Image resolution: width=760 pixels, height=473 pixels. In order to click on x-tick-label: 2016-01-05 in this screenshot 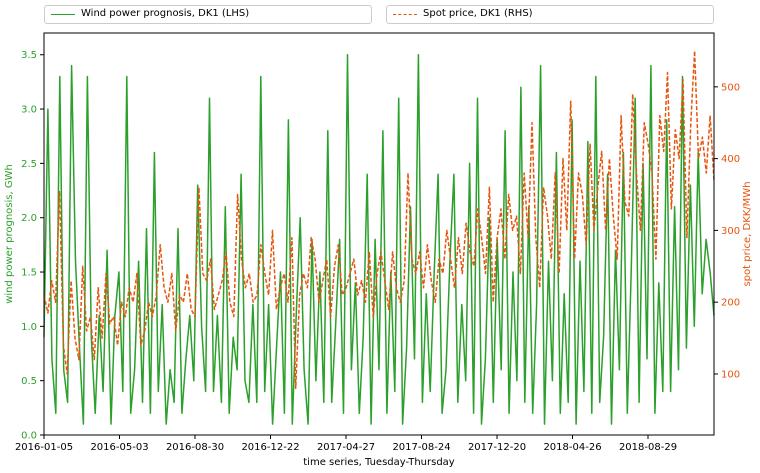, I will do `click(44, 447)`.